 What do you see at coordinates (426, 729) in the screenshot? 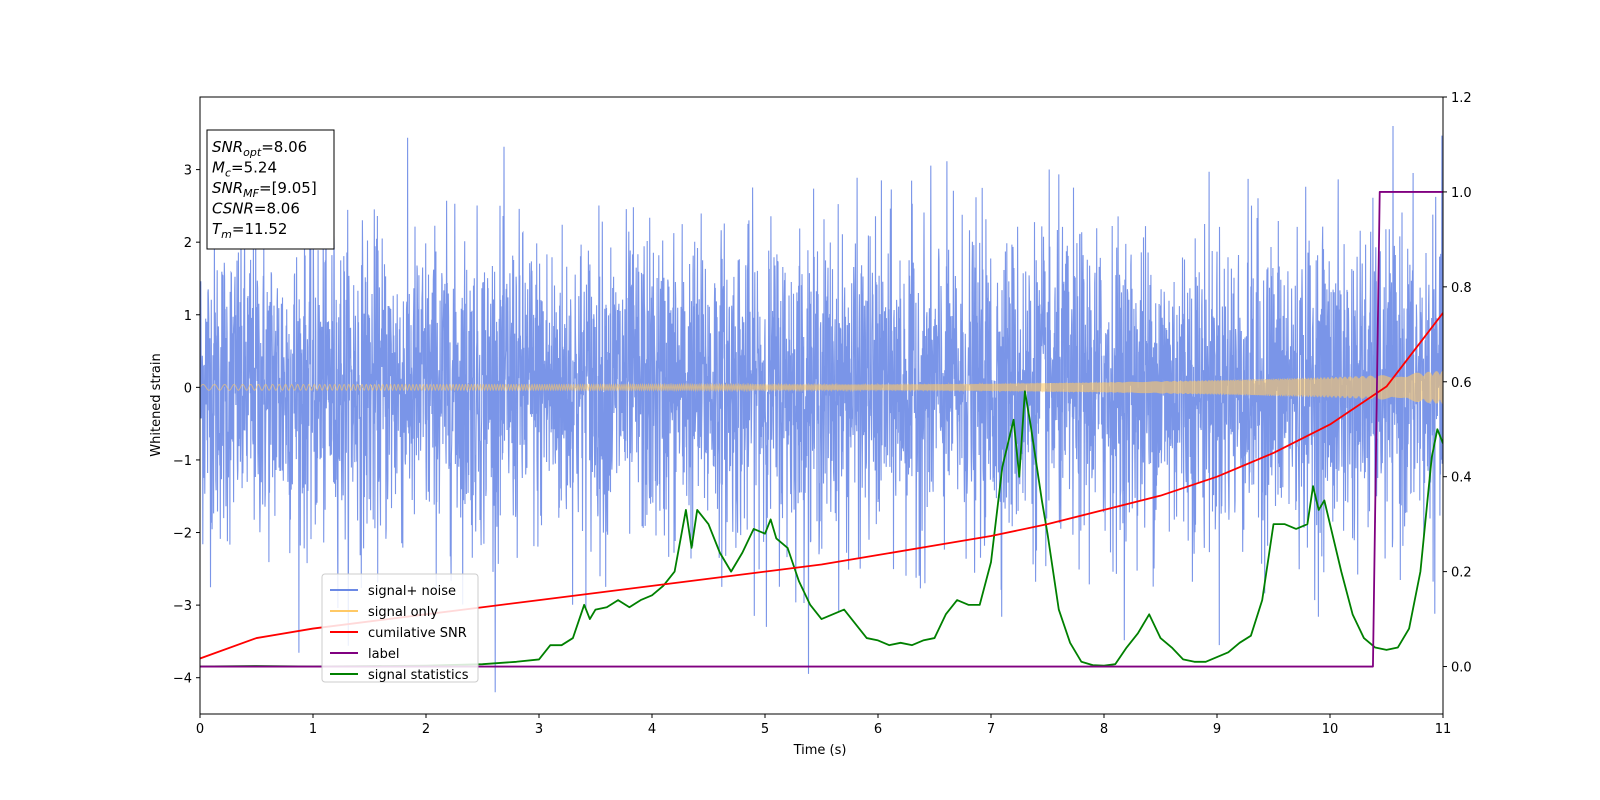
I see `x-tick-label: 2` at bounding box center [426, 729].